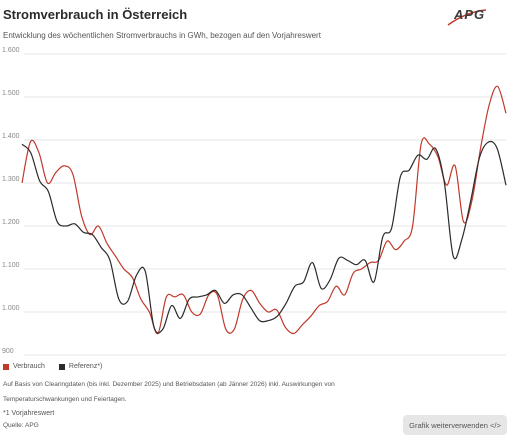 This screenshot has width=512, height=439. I want to click on y-tick-label: 900, so click(8, 351).